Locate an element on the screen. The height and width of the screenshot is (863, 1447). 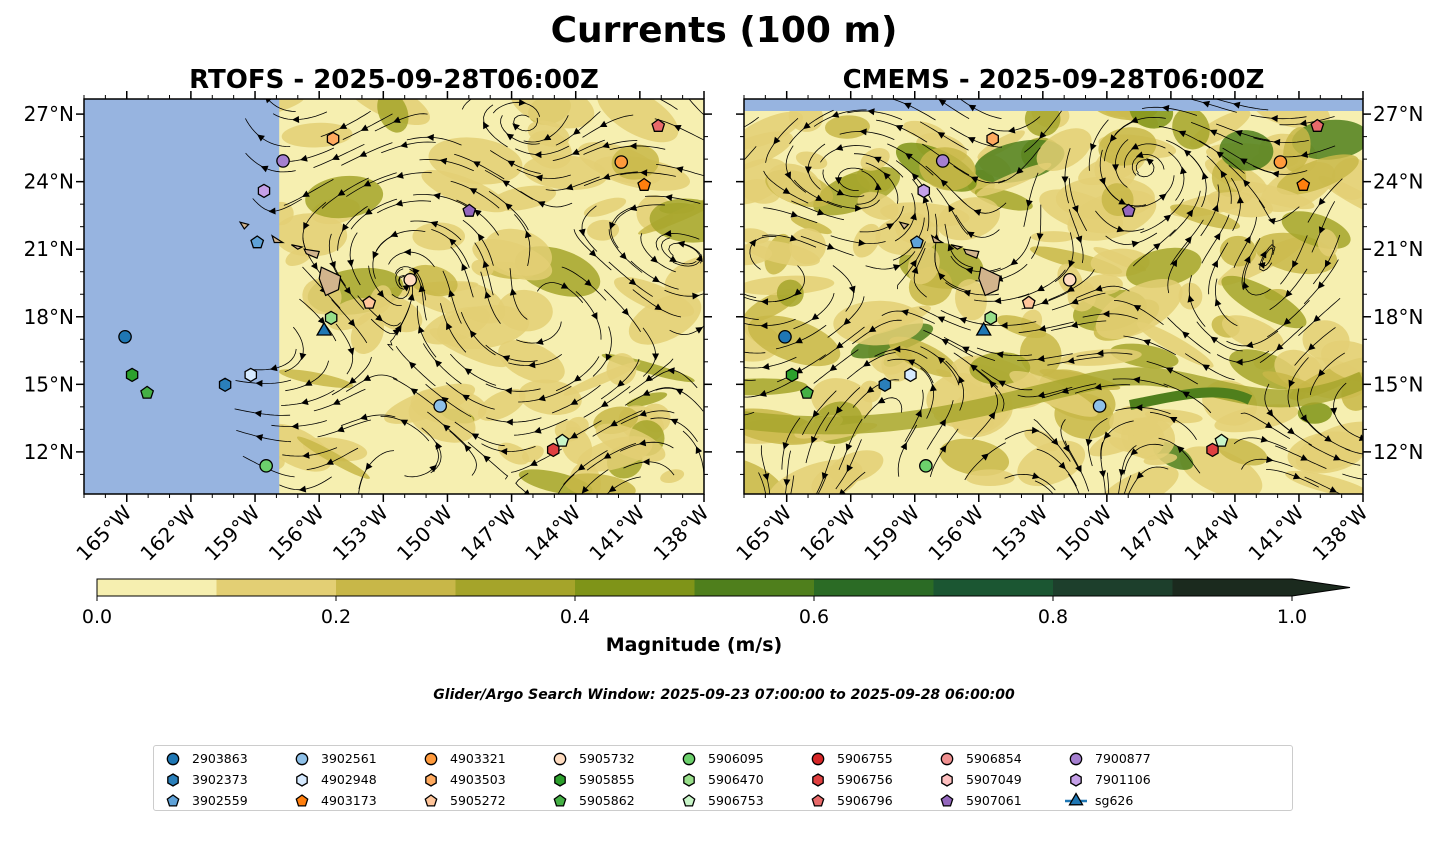
panel-title: RTOFS - 2025-09-28T06:00Z is located at coordinates (394, 80).